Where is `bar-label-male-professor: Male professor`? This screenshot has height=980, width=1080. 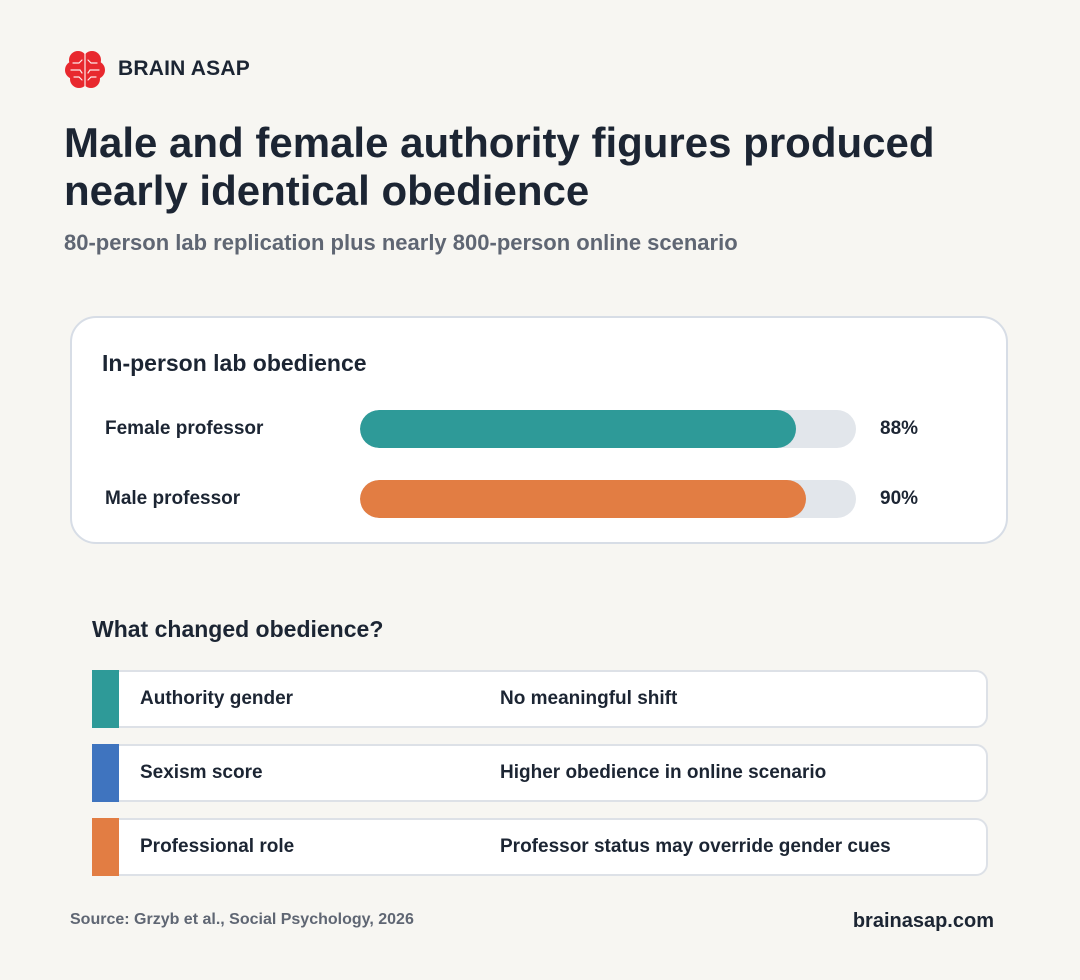
bar-label-male-professor: Male professor is located at coordinates (173, 498).